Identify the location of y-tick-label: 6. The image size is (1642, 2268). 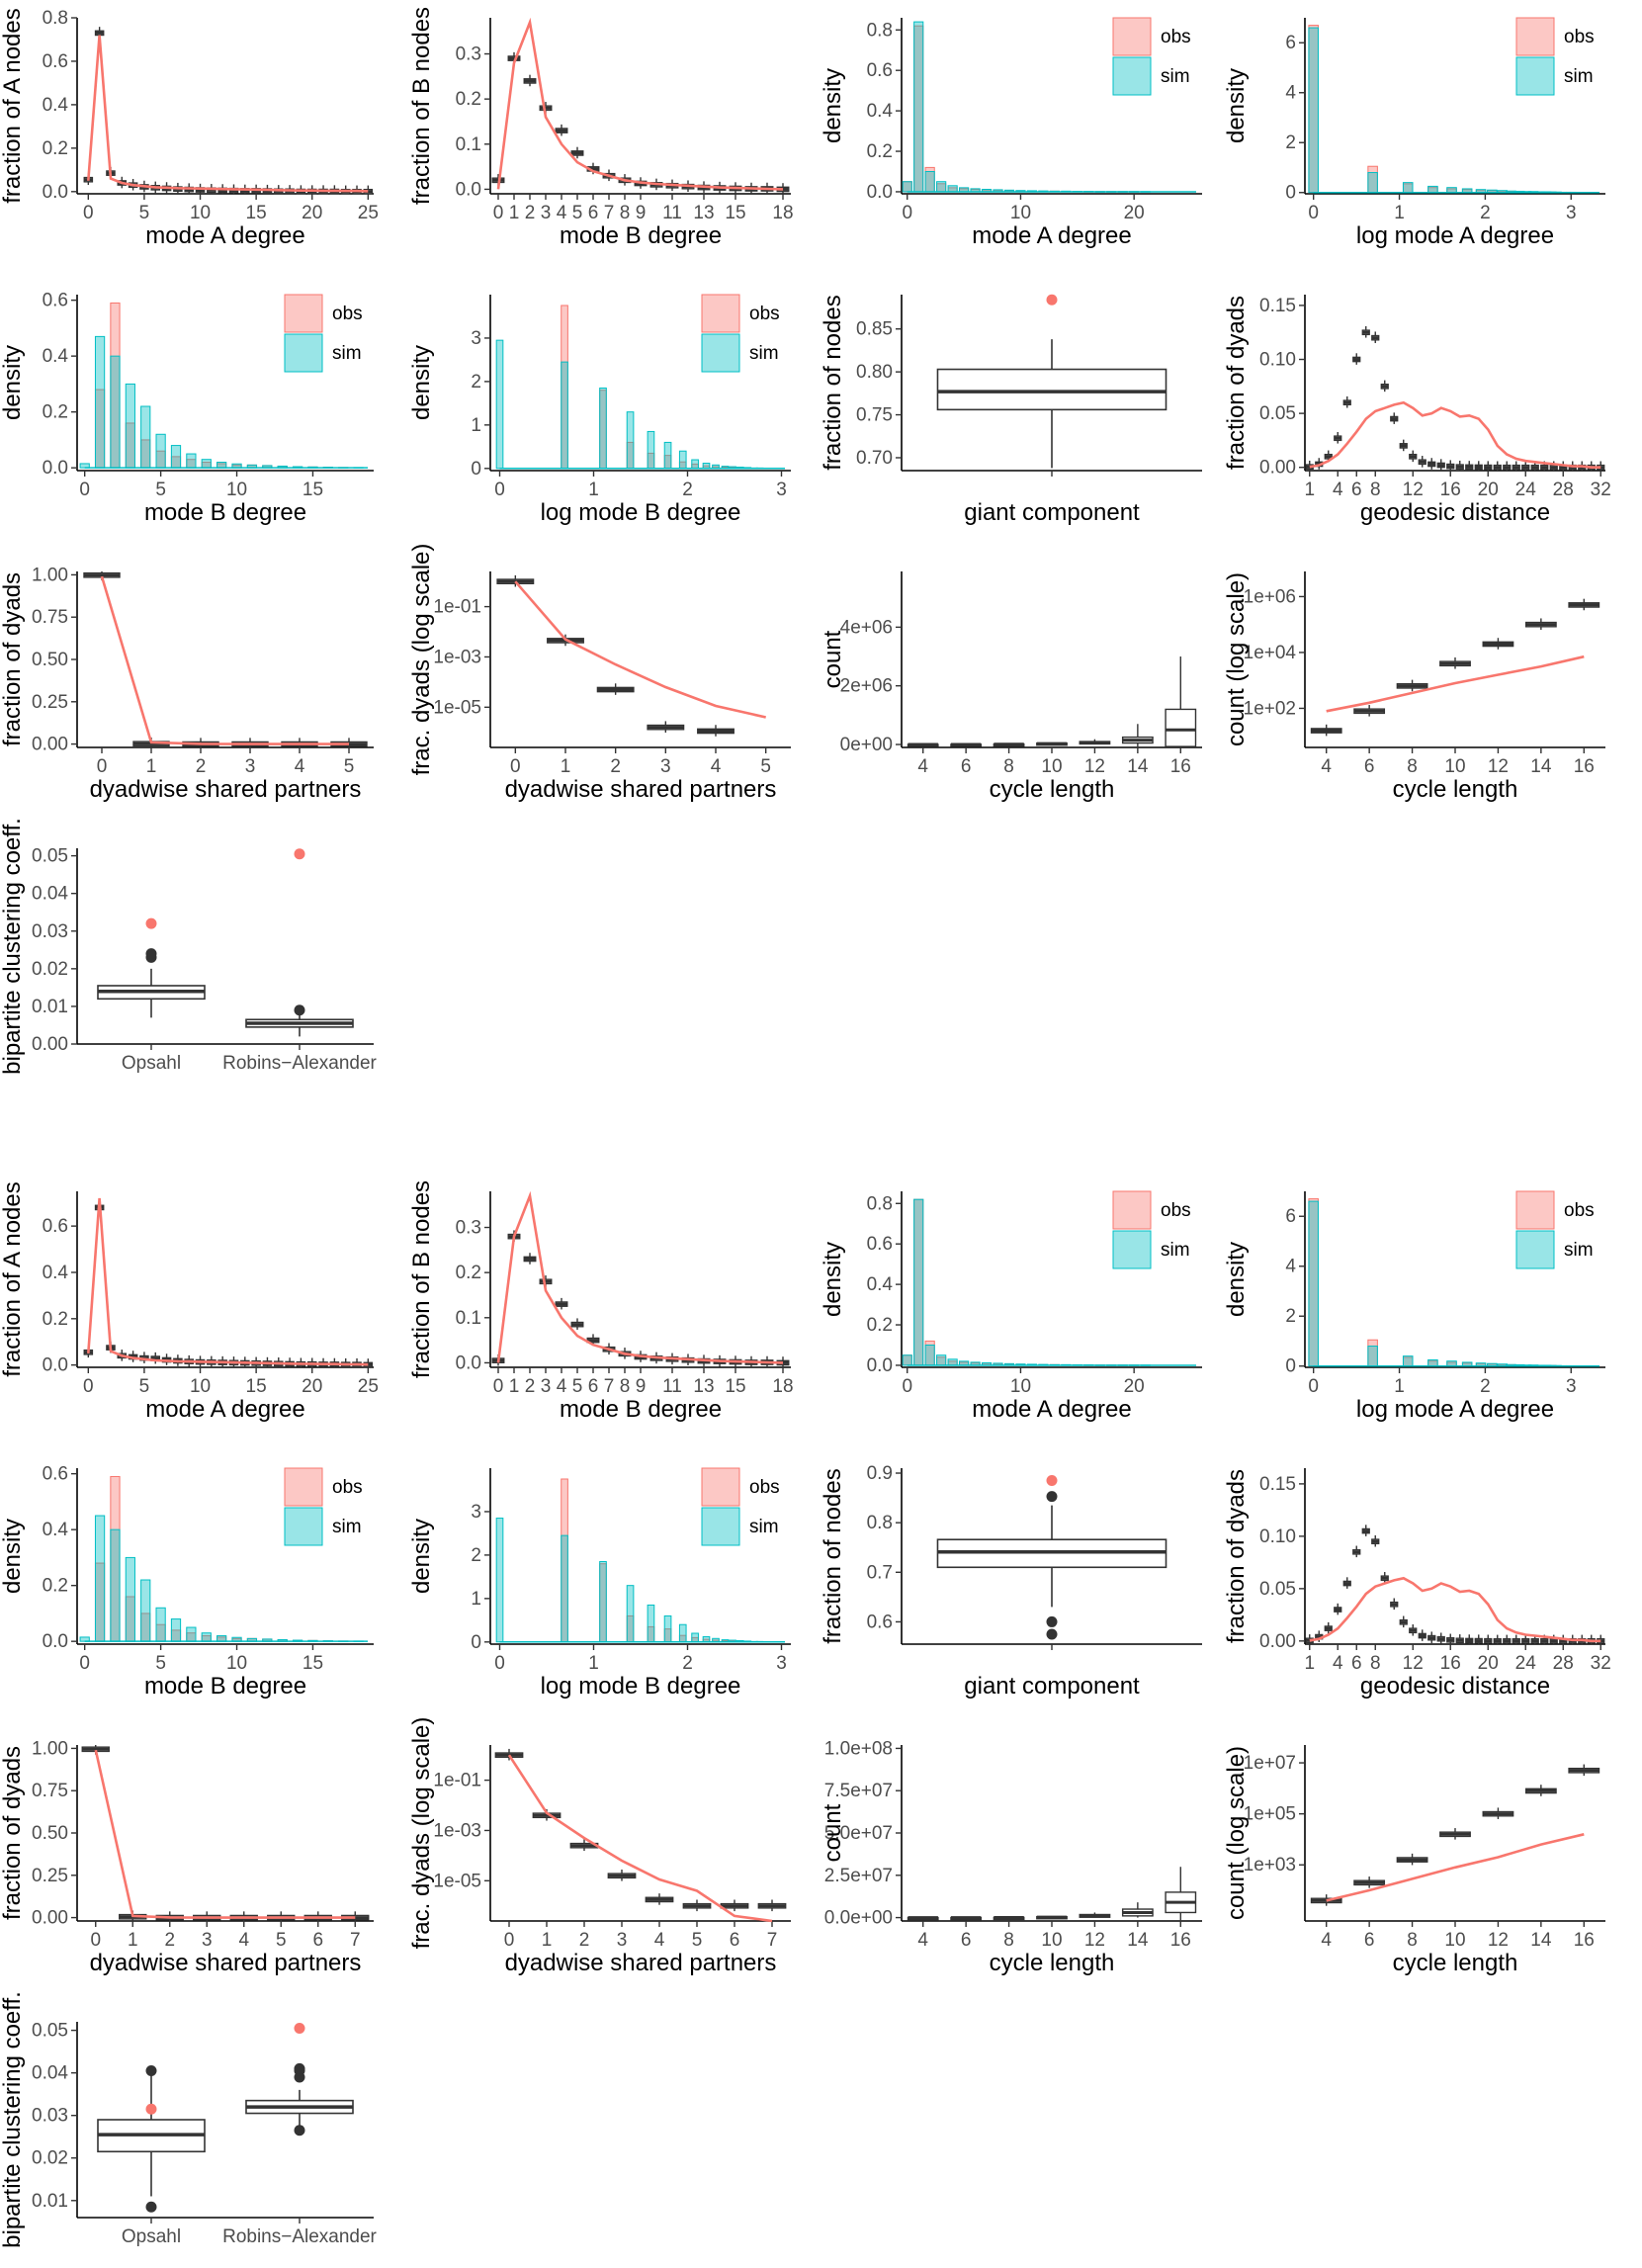
(1290, 1217).